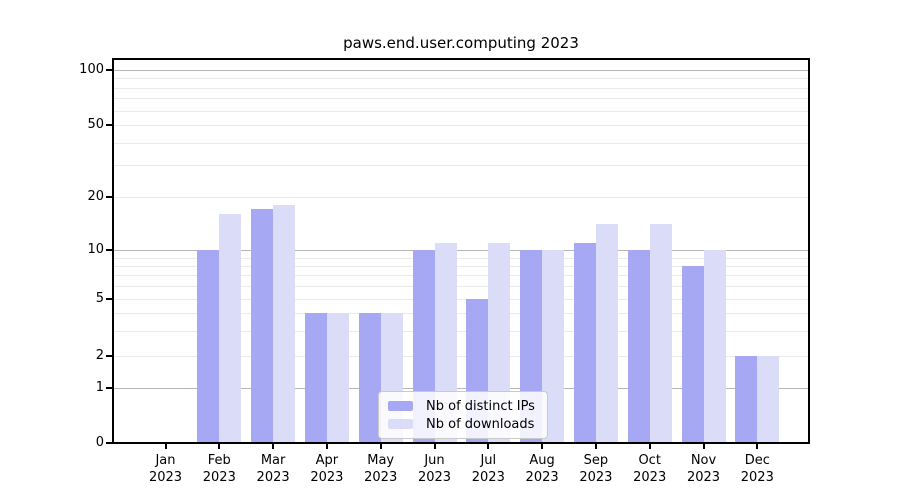  Describe the element at coordinates (434, 469) in the screenshot. I see `x-tick-label-jun-2023: Jun 2023` at that location.